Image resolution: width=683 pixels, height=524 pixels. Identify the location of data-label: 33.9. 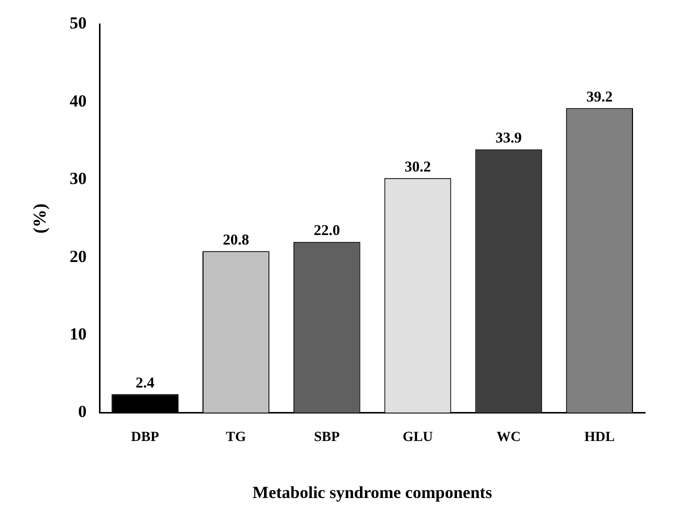
(509, 138).